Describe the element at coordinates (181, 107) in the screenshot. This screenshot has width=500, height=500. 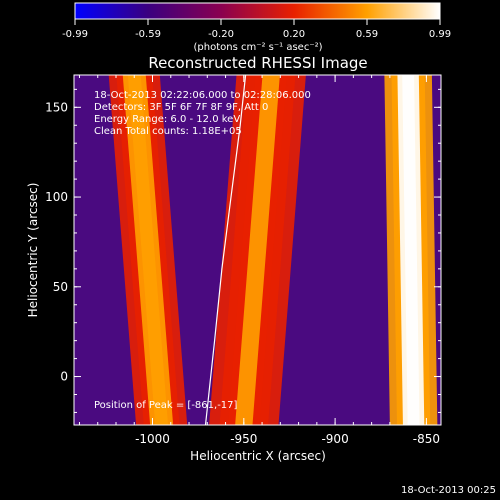
I see `annotation-line: Detectors: 3F 5F 6F 7F 8F 9F, Att 0` at that location.